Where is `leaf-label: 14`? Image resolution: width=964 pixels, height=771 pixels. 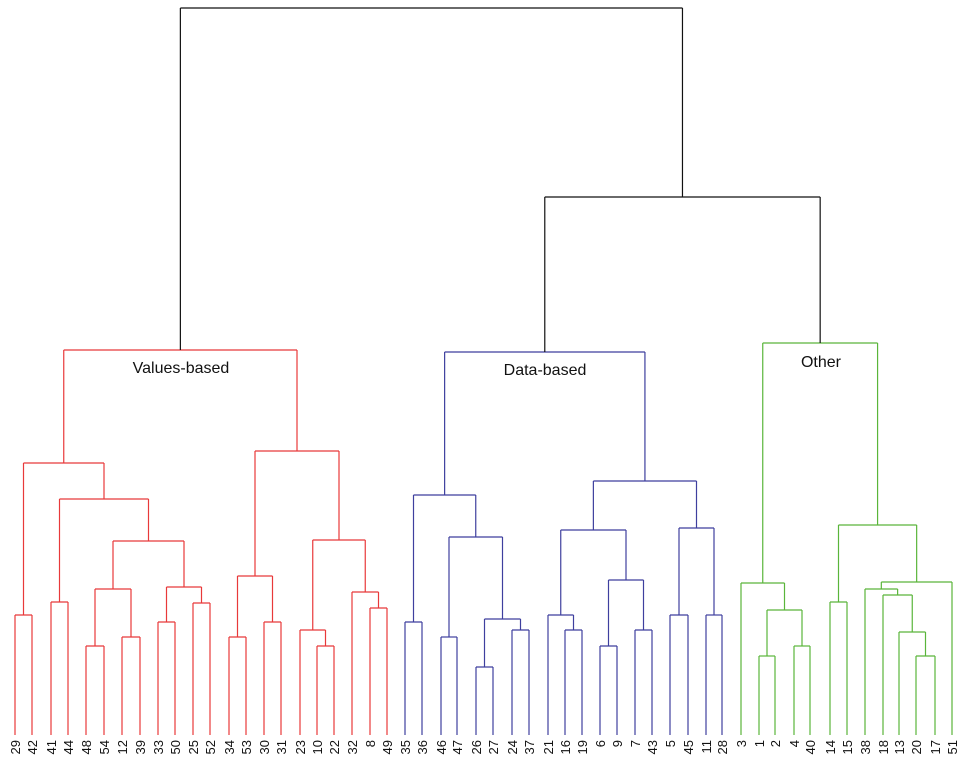
leaf-label: 14 is located at coordinates (830, 747).